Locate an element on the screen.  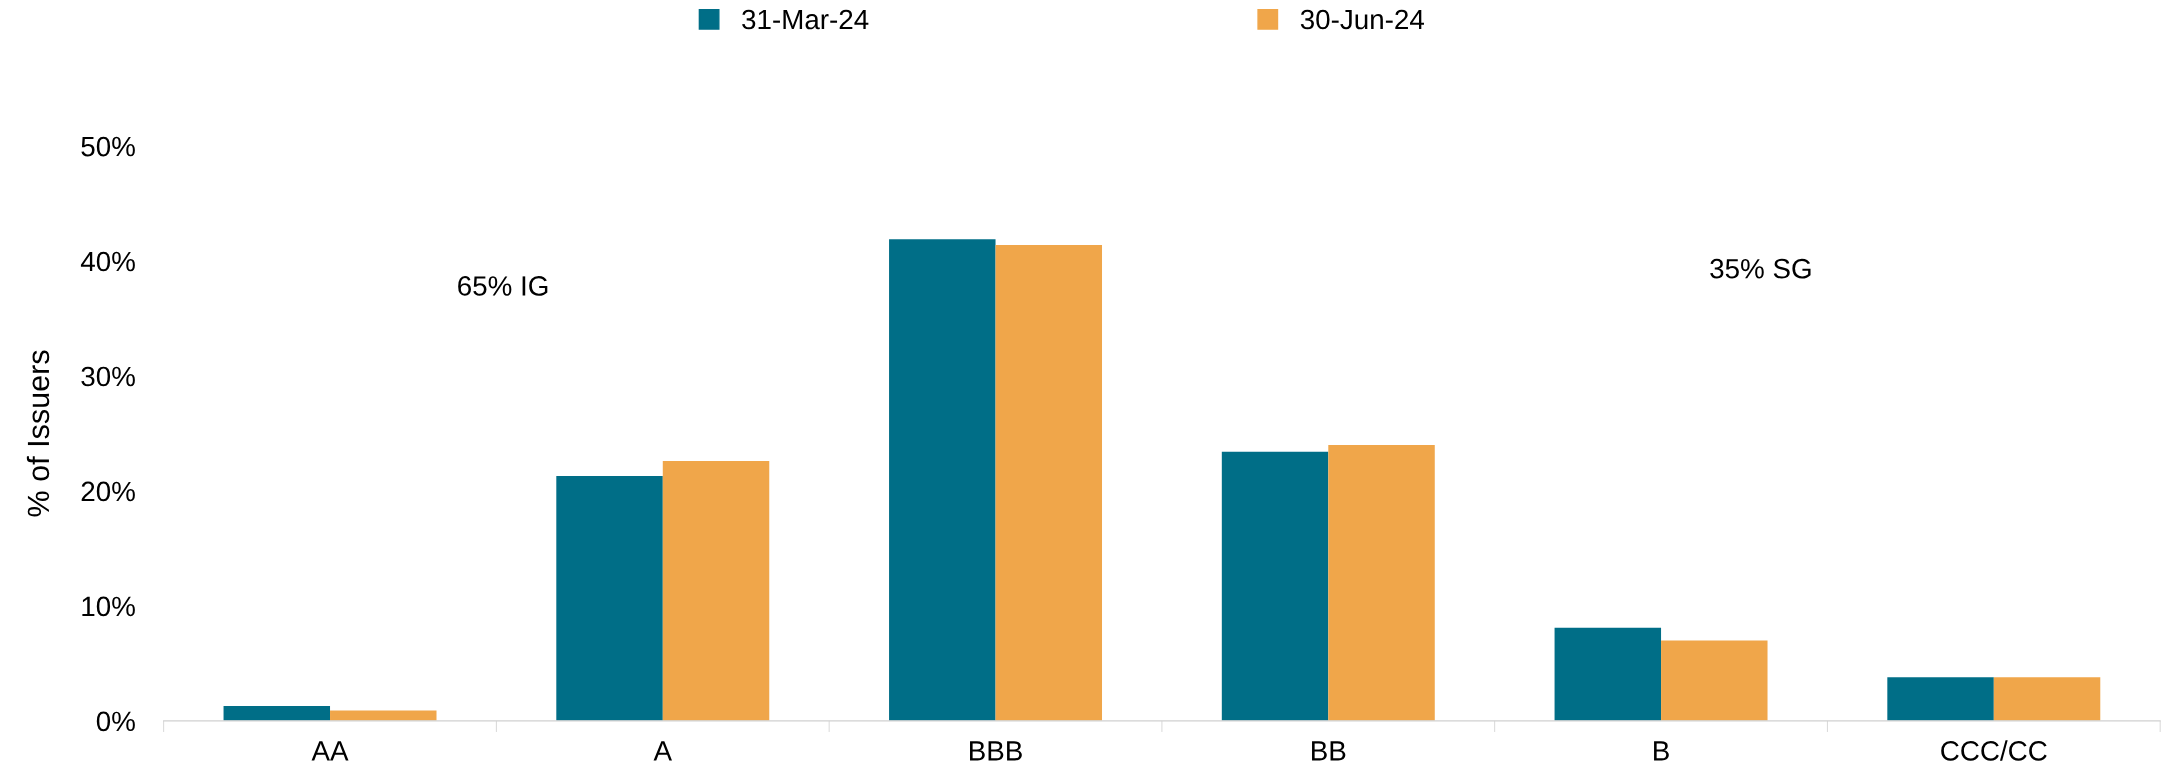
y-axis-title: % of Issuers is located at coordinates (38, 433).